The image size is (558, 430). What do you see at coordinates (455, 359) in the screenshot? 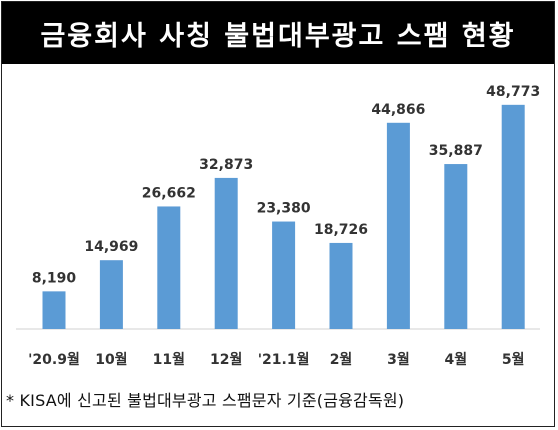
I see `x-tick-label: 4월` at bounding box center [455, 359].